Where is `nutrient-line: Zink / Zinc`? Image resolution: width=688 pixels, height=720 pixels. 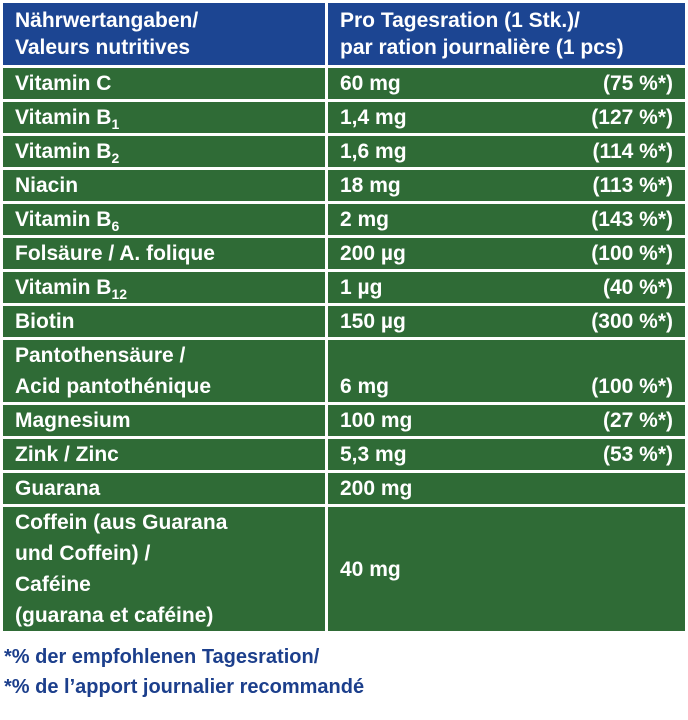
nutrient-line: Zink / Zinc is located at coordinates (164, 455).